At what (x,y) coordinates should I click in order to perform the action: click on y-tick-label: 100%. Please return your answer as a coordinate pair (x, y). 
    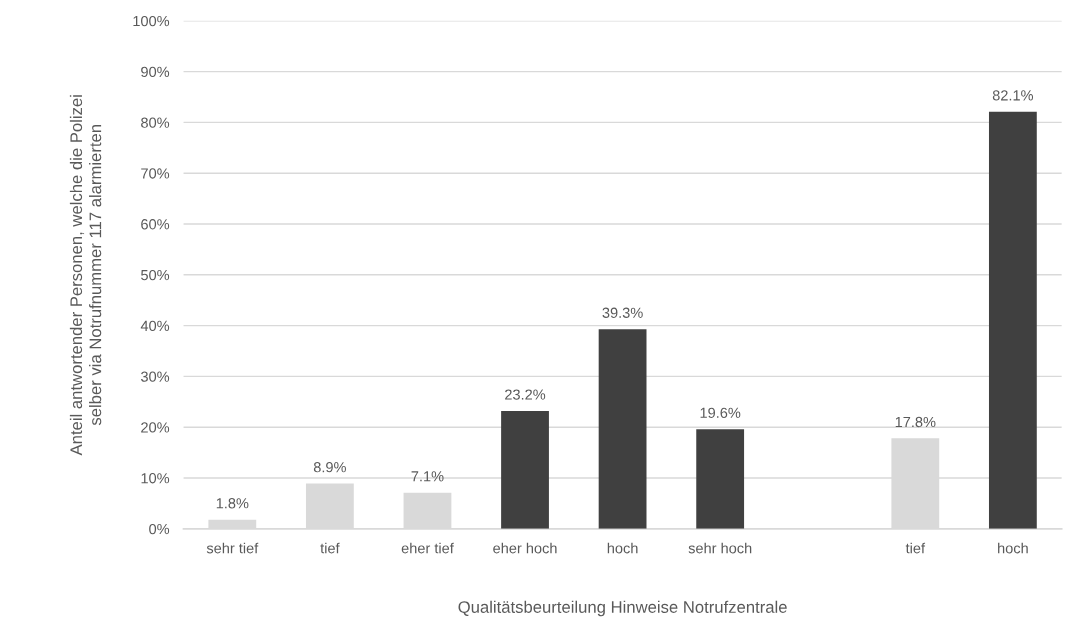
    Looking at the image, I should click on (151, 21).